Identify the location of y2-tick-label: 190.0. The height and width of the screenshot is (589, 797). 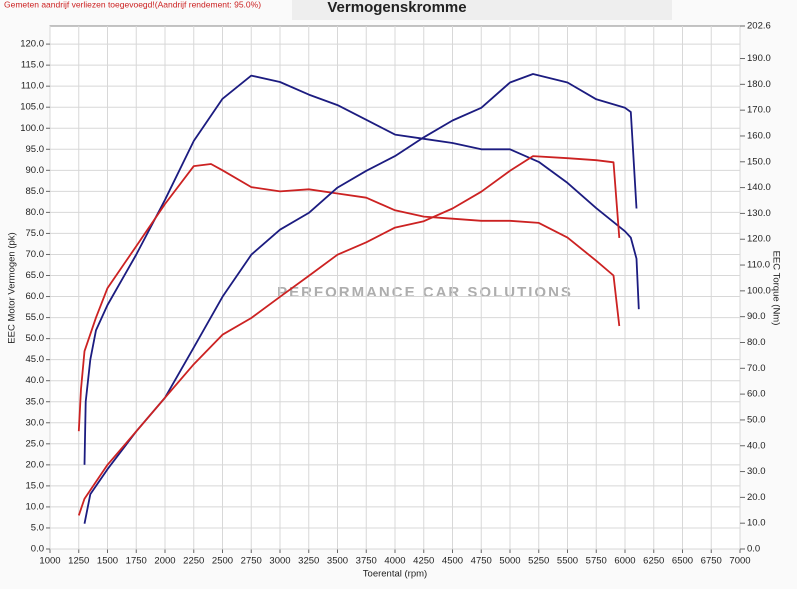
(759, 58).